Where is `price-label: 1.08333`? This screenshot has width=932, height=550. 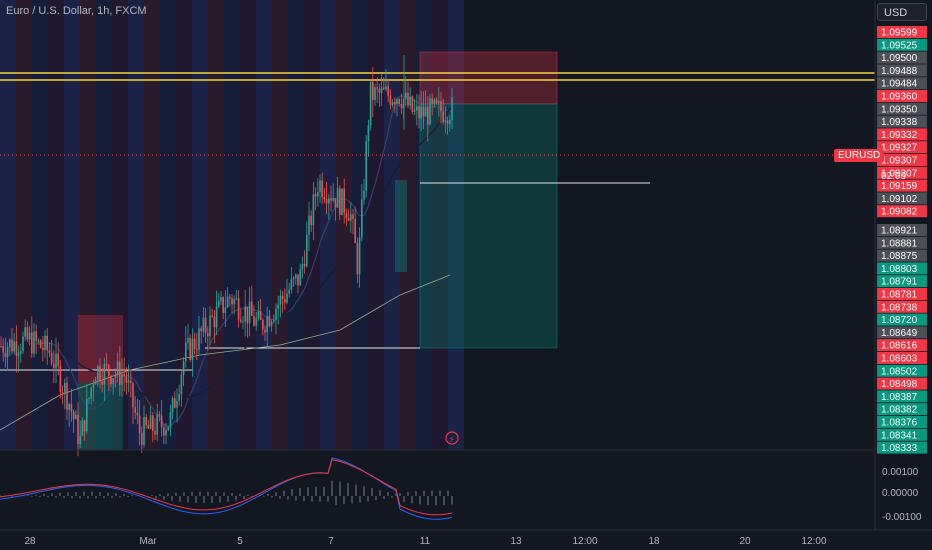 price-label: 1.08333 is located at coordinates (899, 448).